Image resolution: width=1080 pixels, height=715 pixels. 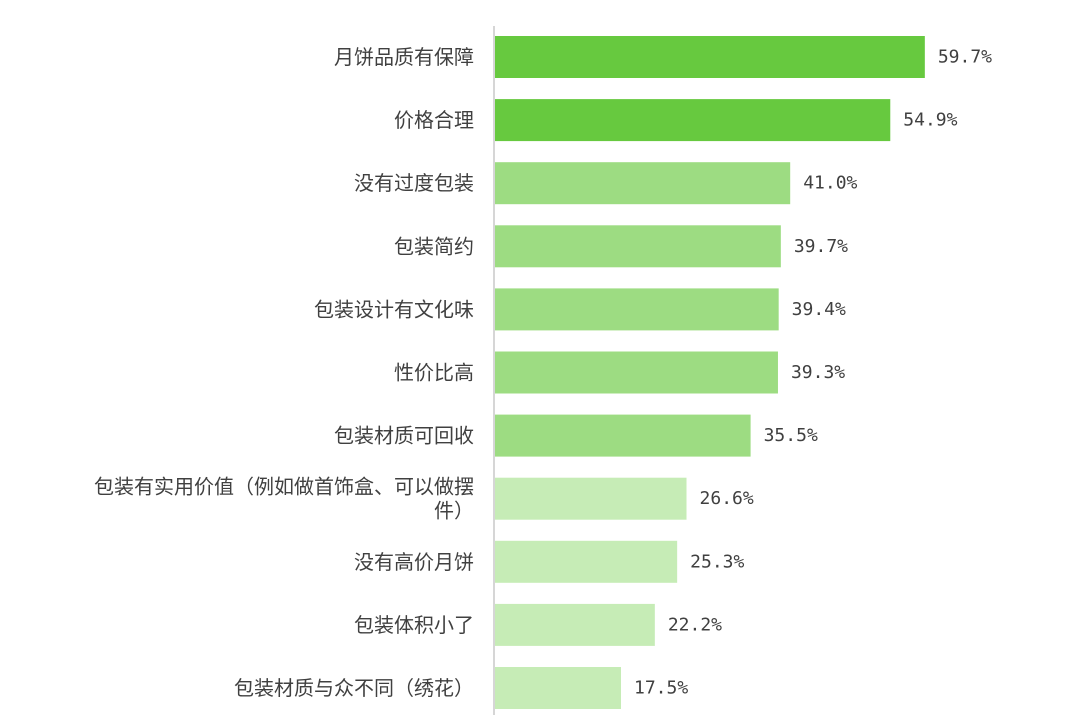 What do you see at coordinates (404, 436) in the screenshot?
I see `category-label-6: 包装材质可回收` at bounding box center [404, 436].